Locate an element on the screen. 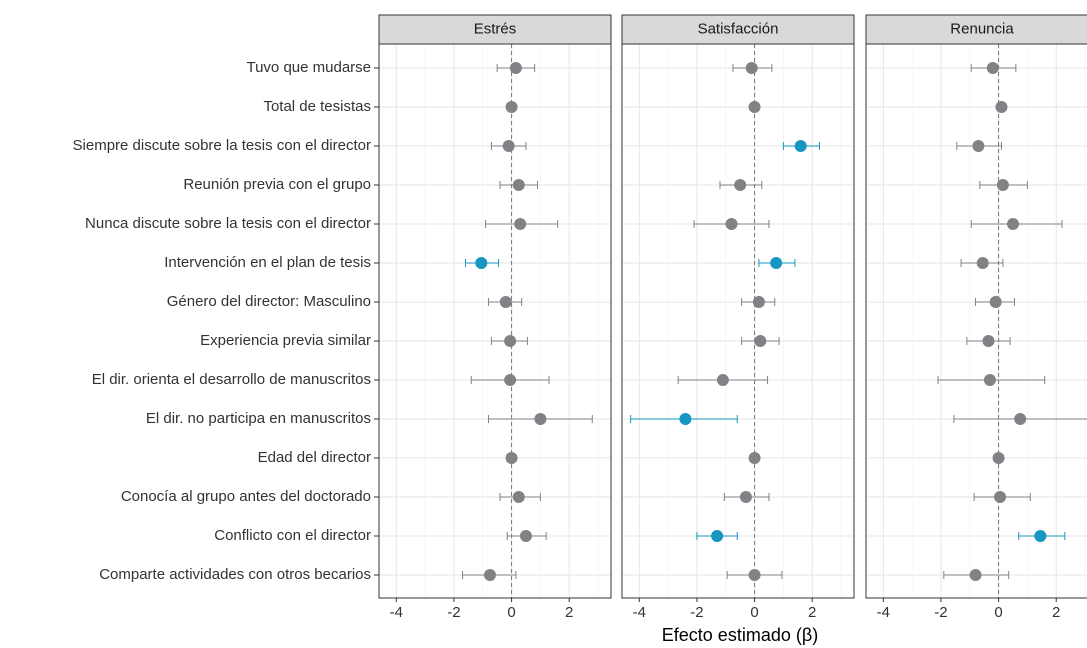 The height and width of the screenshot is (648, 1087). strip-title: Estrés is located at coordinates (495, 28).